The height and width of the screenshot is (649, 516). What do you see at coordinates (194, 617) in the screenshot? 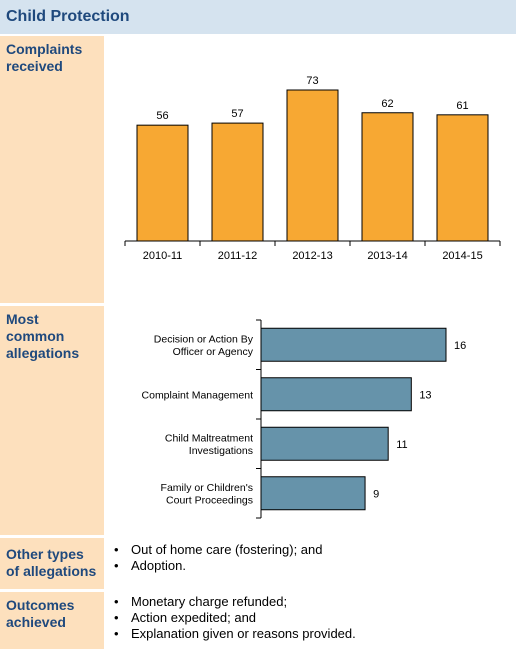
I see `list-item-text: Action expedited; and` at bounding box center [194, 617].